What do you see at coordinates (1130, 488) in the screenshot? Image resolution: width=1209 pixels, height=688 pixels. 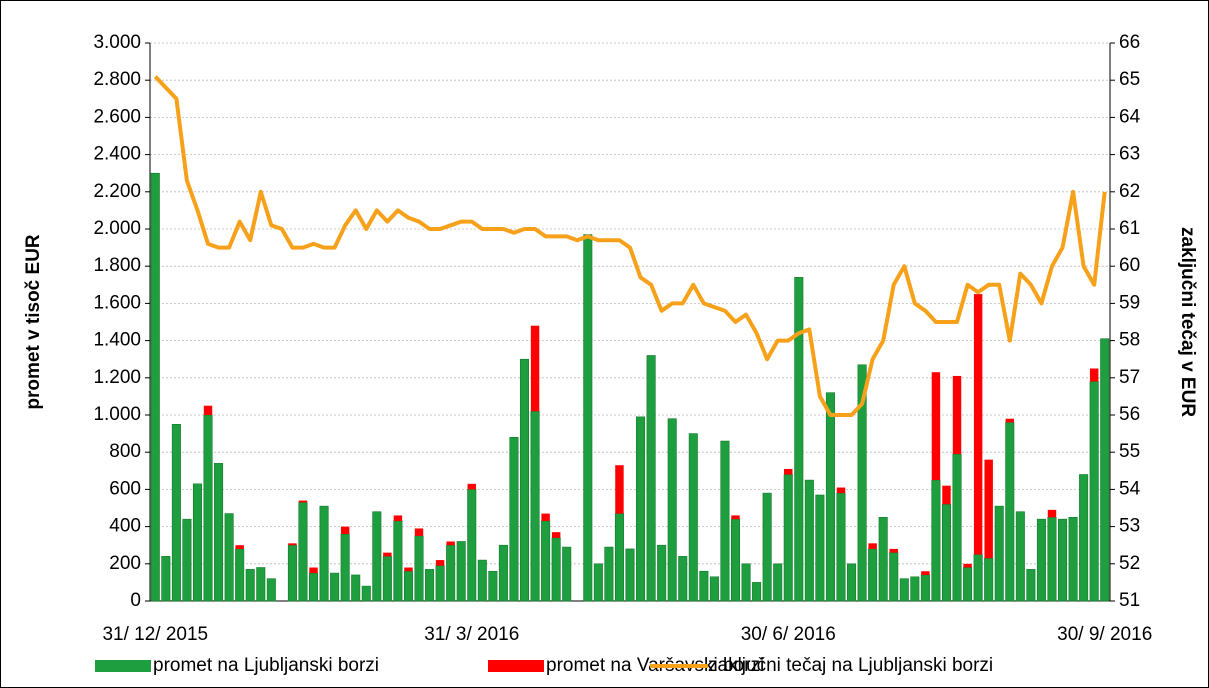 I see `y2-tick-label: 54` at bounding box center [1130, 488].